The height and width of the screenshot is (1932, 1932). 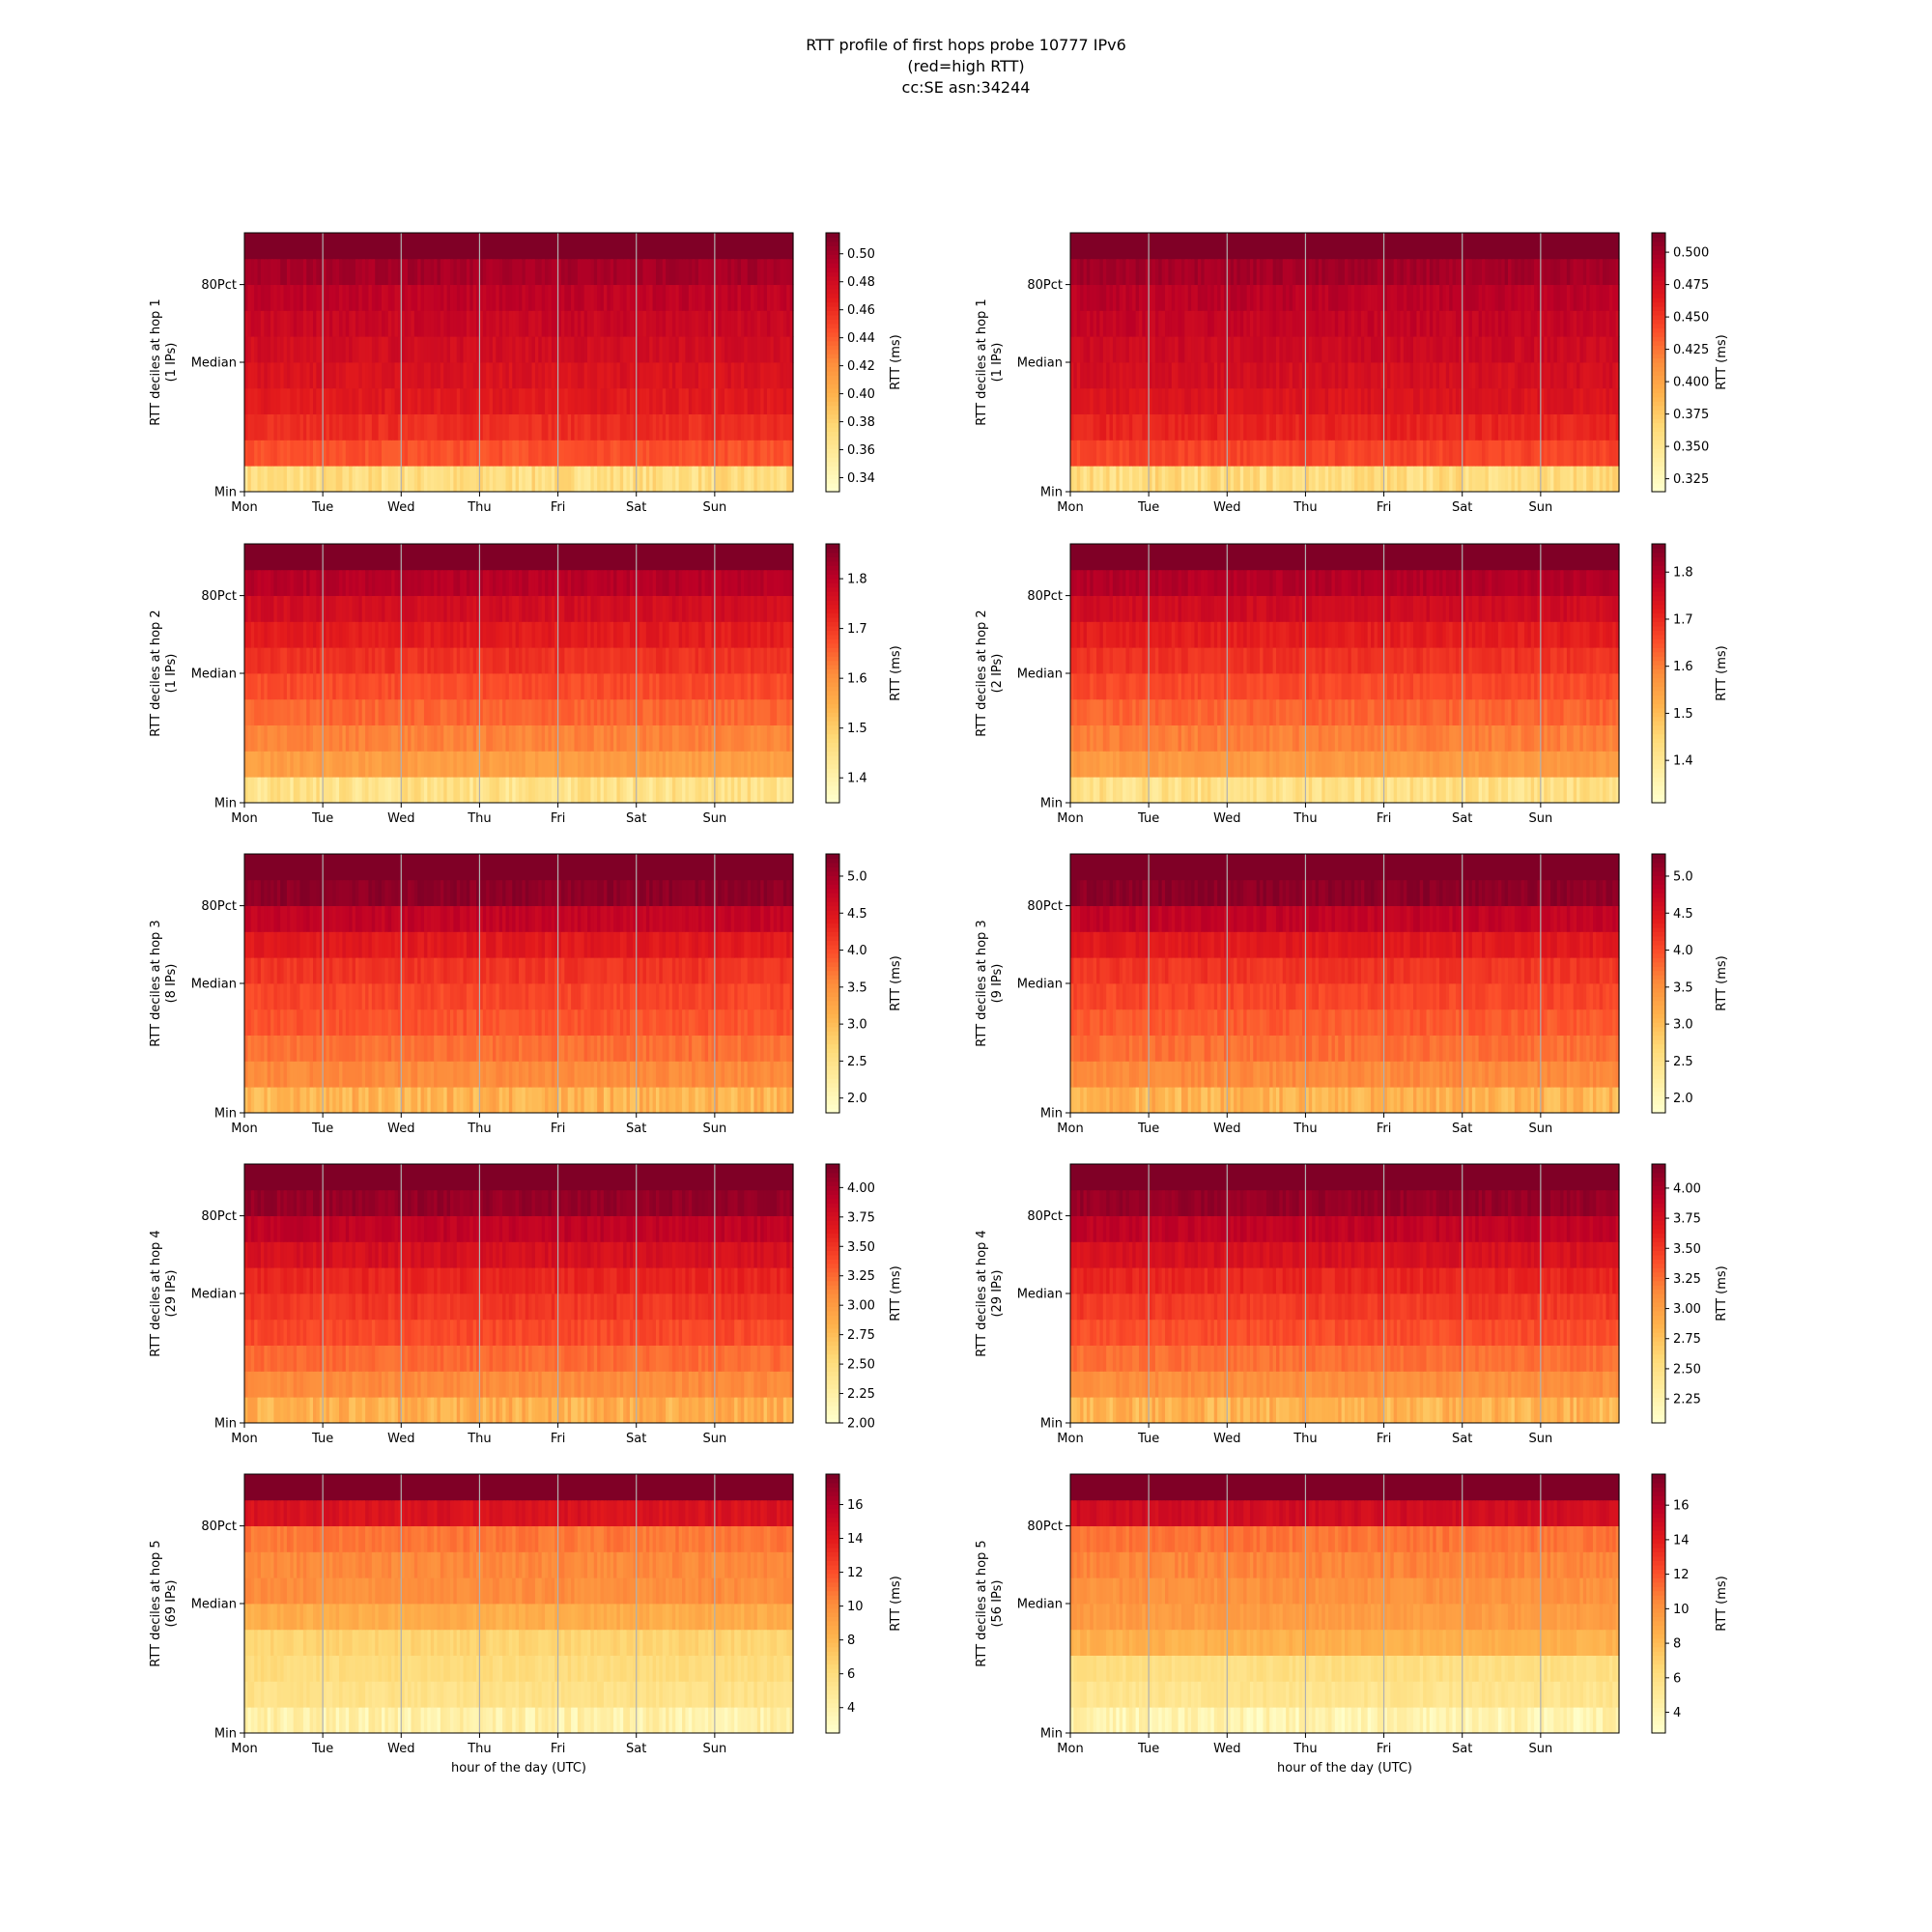 I want to click on colorbar-segment, so click(x=832, y=295).